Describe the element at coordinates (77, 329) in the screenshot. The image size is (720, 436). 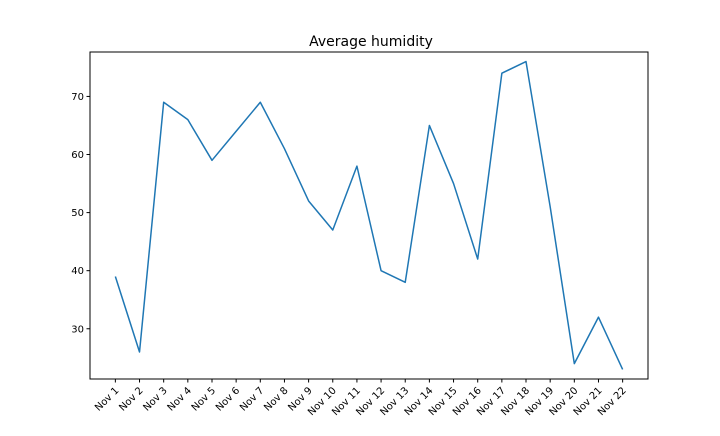
I see `y-tick-label: 30` at that location.